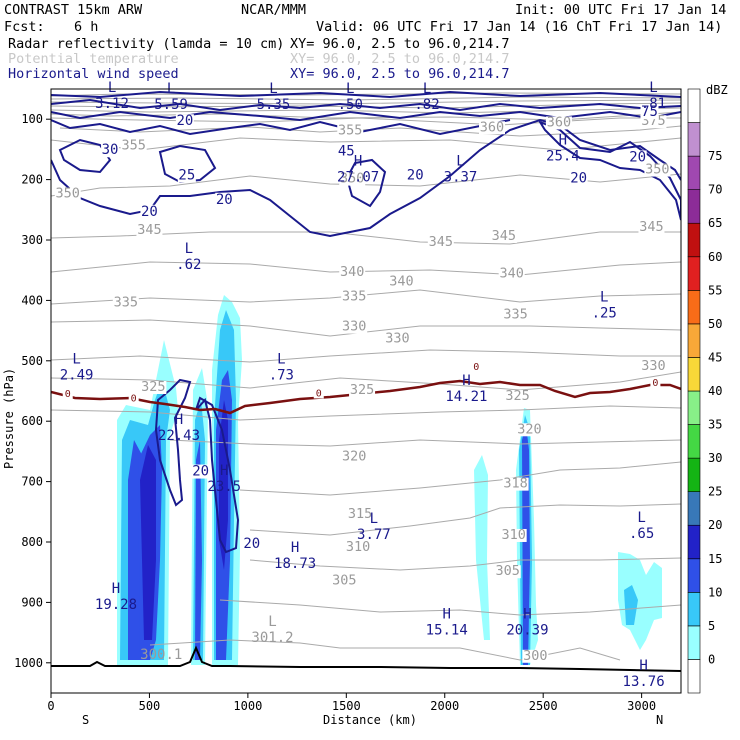  Describe the element at coordinates (344, 580) in the screenshot. I see `theta-label: 305` at that location.